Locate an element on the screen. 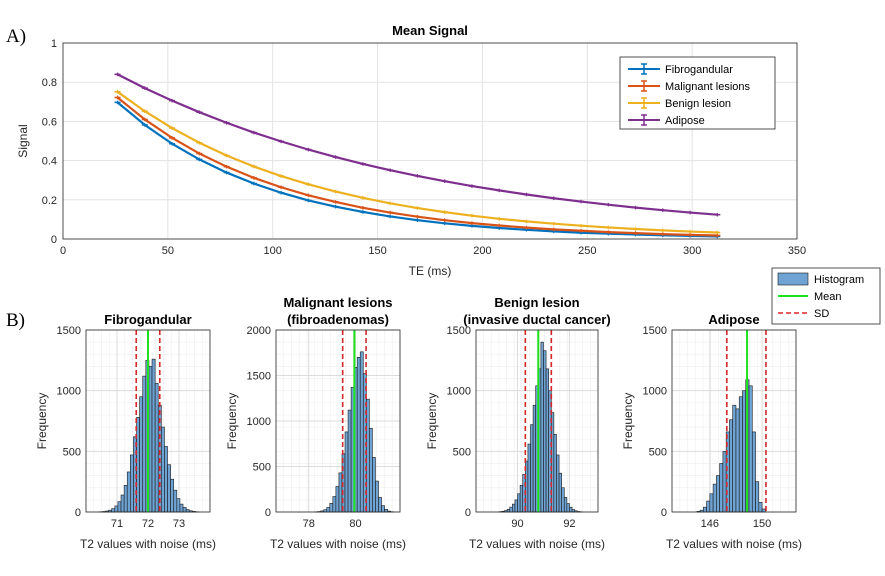 The width and height of the screenshot is (885, 576). y-axis-label-a: Signal is located at coordinates (23, 140).